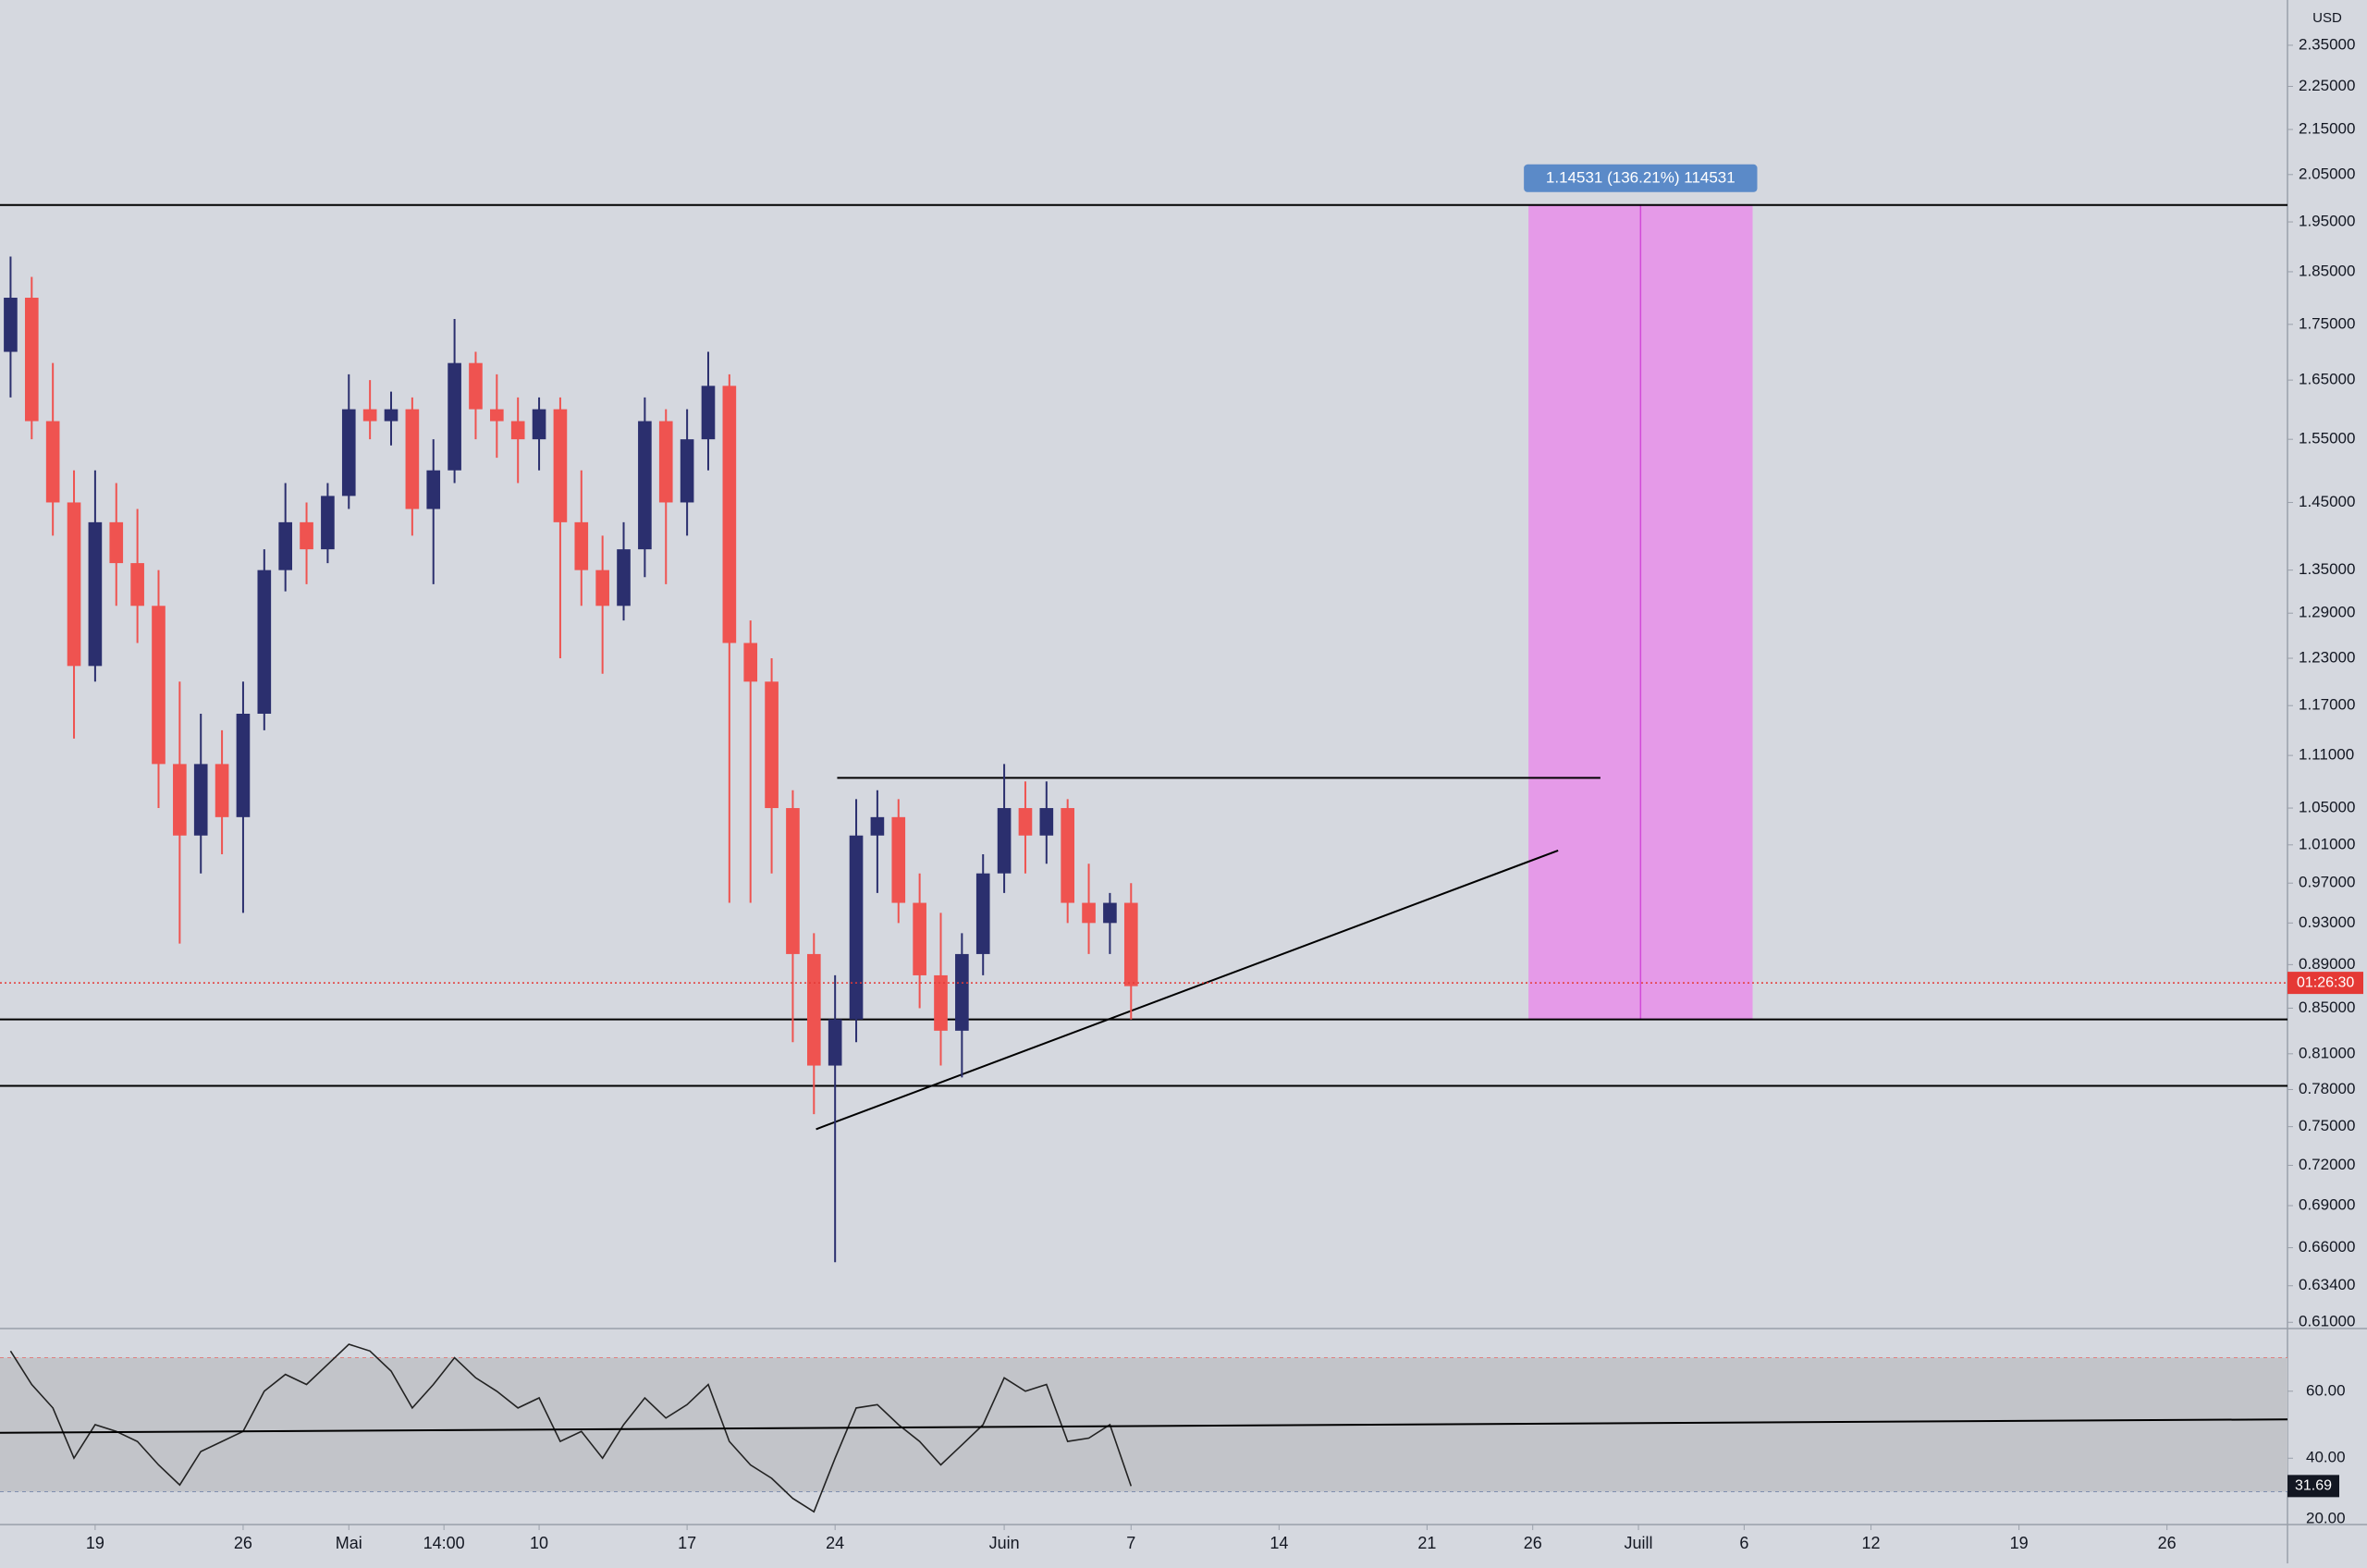 This screenshot has width=2367, height=1568. What do you see at coordinates (2327, 843) in the screenshot?
I see `y-tick-label: 1.01000` at bounding box center [2327, 843].